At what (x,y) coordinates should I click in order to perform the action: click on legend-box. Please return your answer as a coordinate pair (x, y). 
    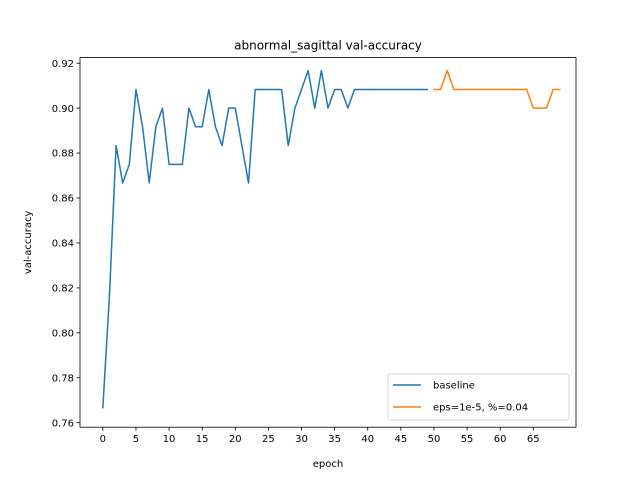
    Looking at the image, I should click on (478, 397).